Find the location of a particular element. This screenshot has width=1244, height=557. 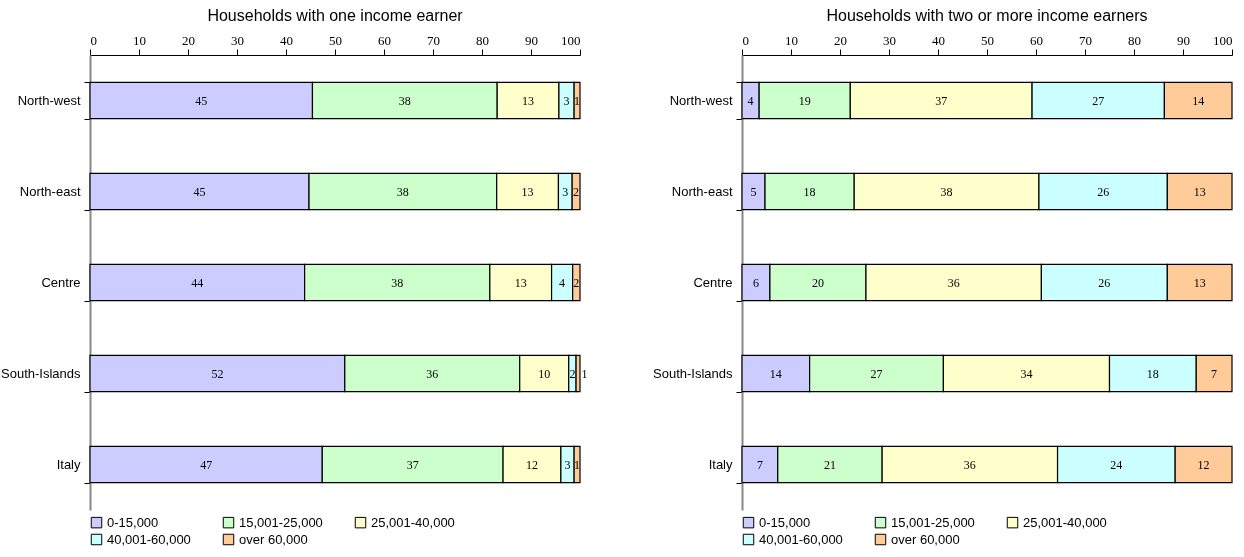

data-label: 5 is located at coordinates (753, 191).